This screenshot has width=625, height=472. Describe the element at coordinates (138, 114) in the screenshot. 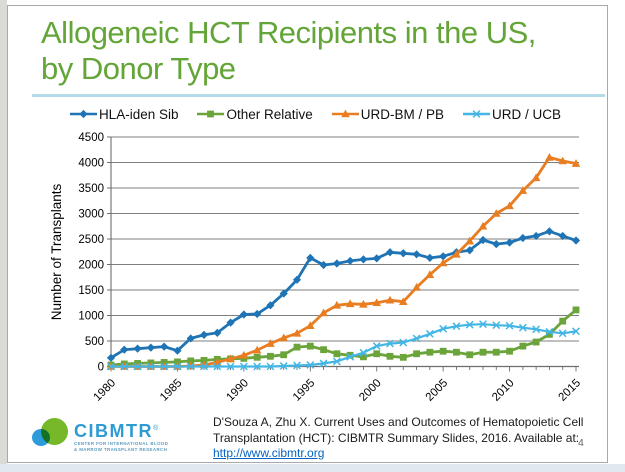

I see `legend-label: HLA-iden Sib` at that location.